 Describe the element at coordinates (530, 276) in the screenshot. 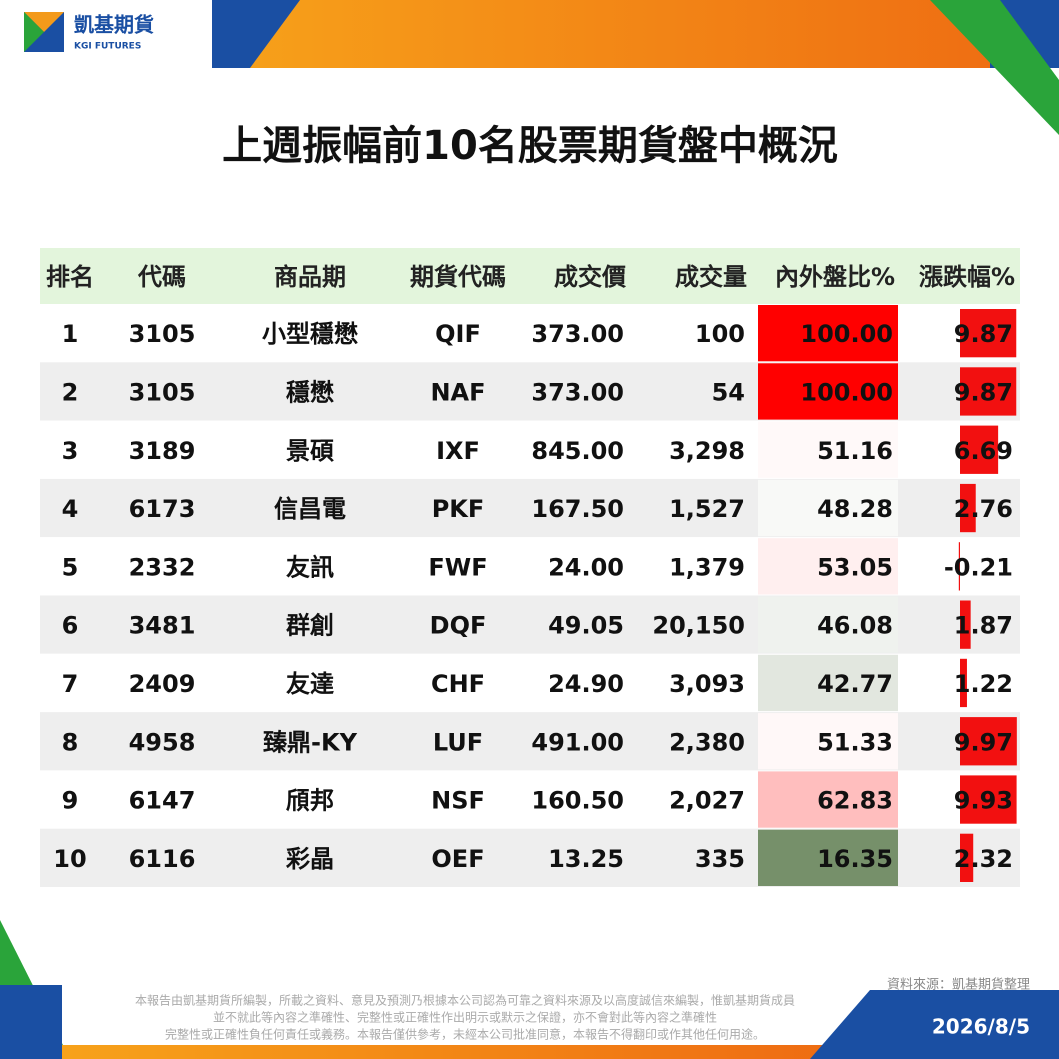

I see `header-row` at that location.